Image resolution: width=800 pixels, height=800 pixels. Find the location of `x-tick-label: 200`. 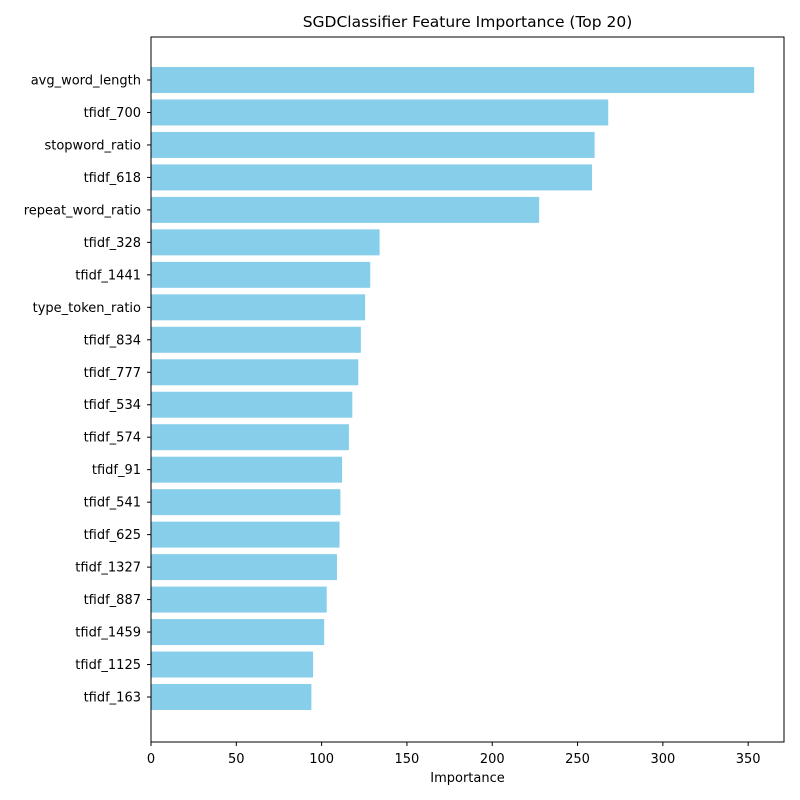

x-tick-label: 200 is located at coordinates (492, 759).